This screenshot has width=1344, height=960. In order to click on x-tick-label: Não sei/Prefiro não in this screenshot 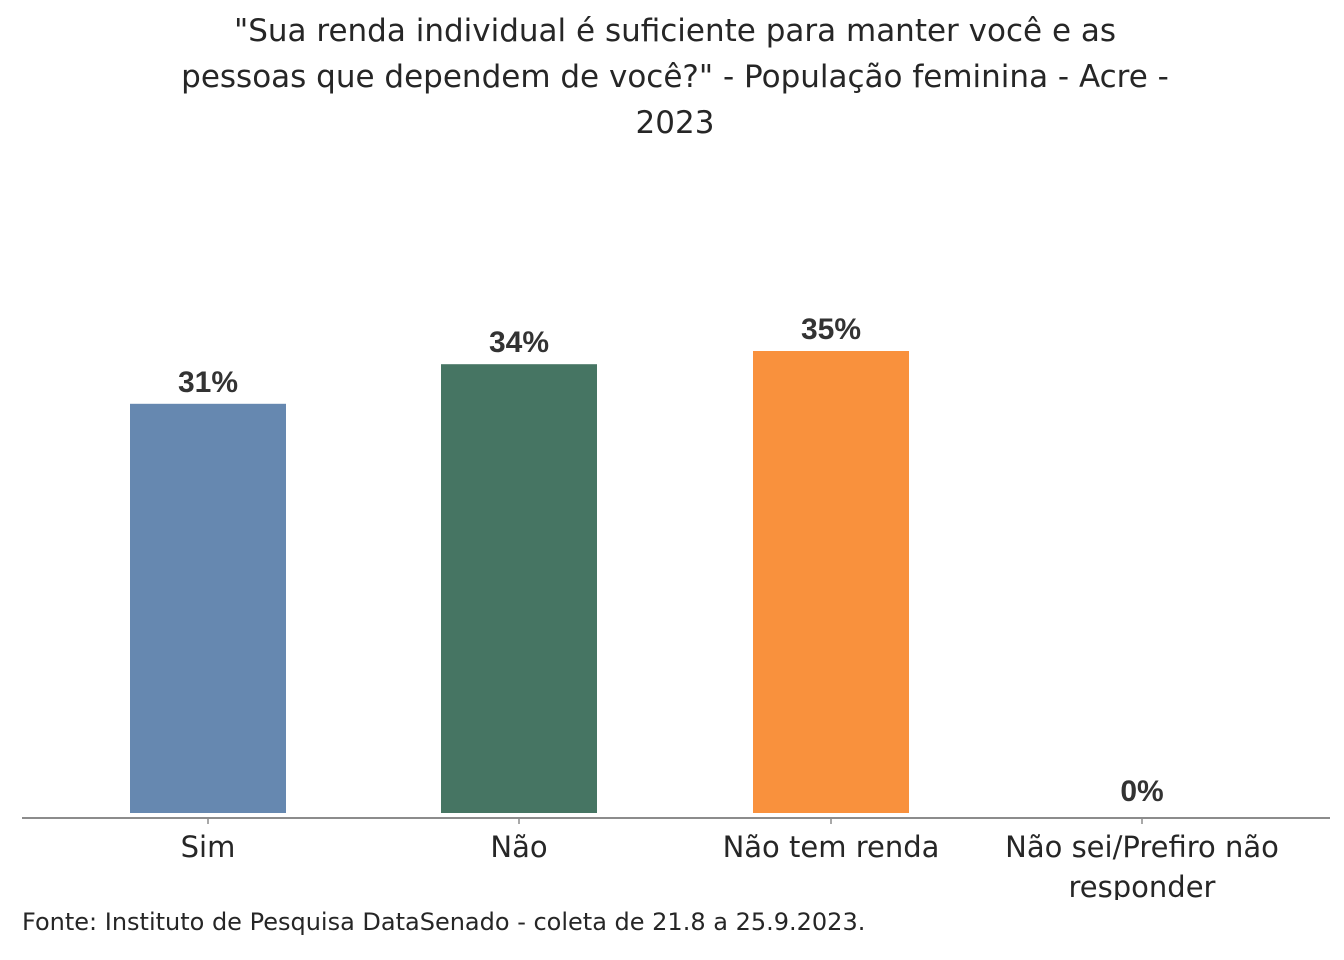, I will do `click(1142, 847)`.